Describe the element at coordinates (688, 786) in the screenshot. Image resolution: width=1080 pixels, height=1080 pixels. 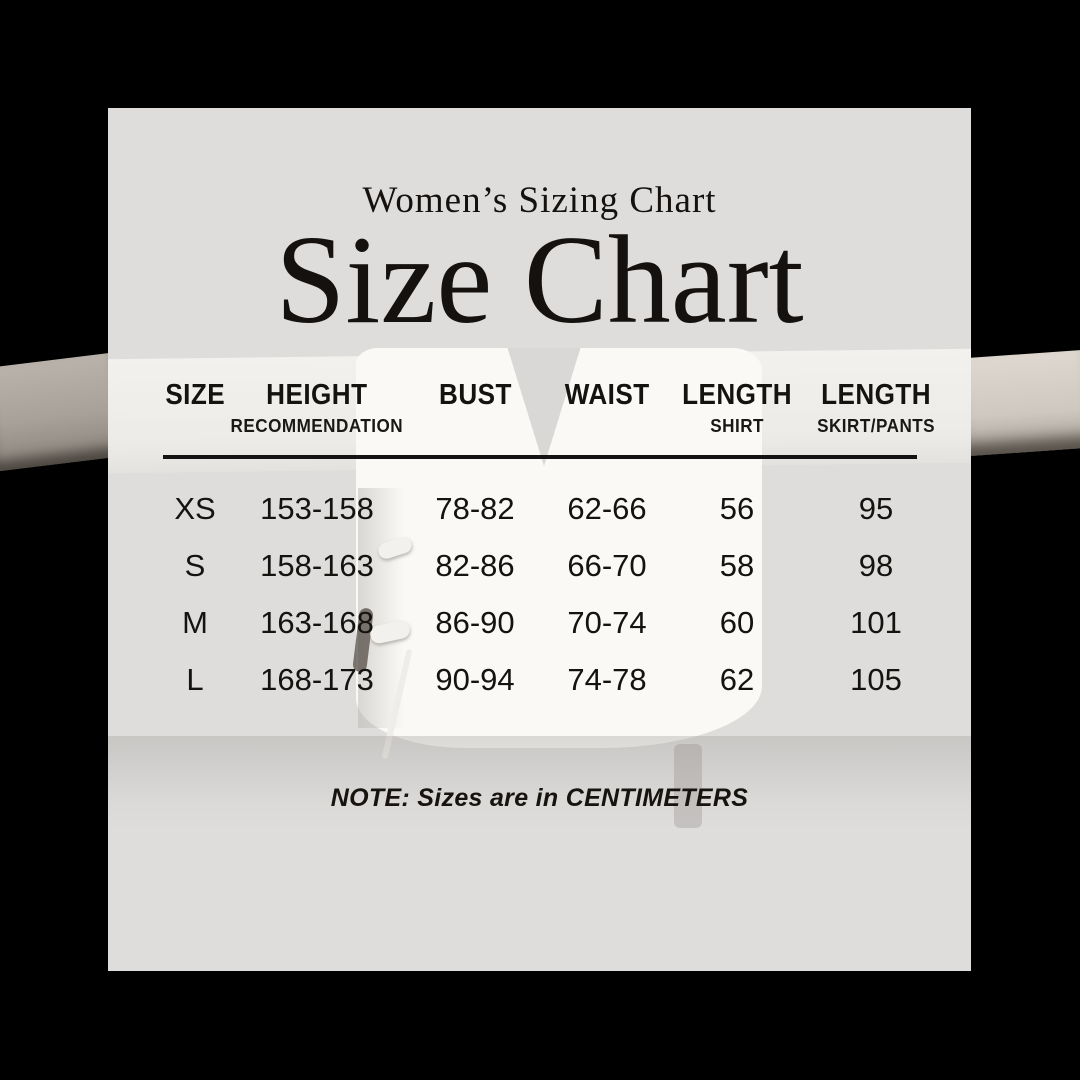
I see `photo-stand-shadow` at that location.